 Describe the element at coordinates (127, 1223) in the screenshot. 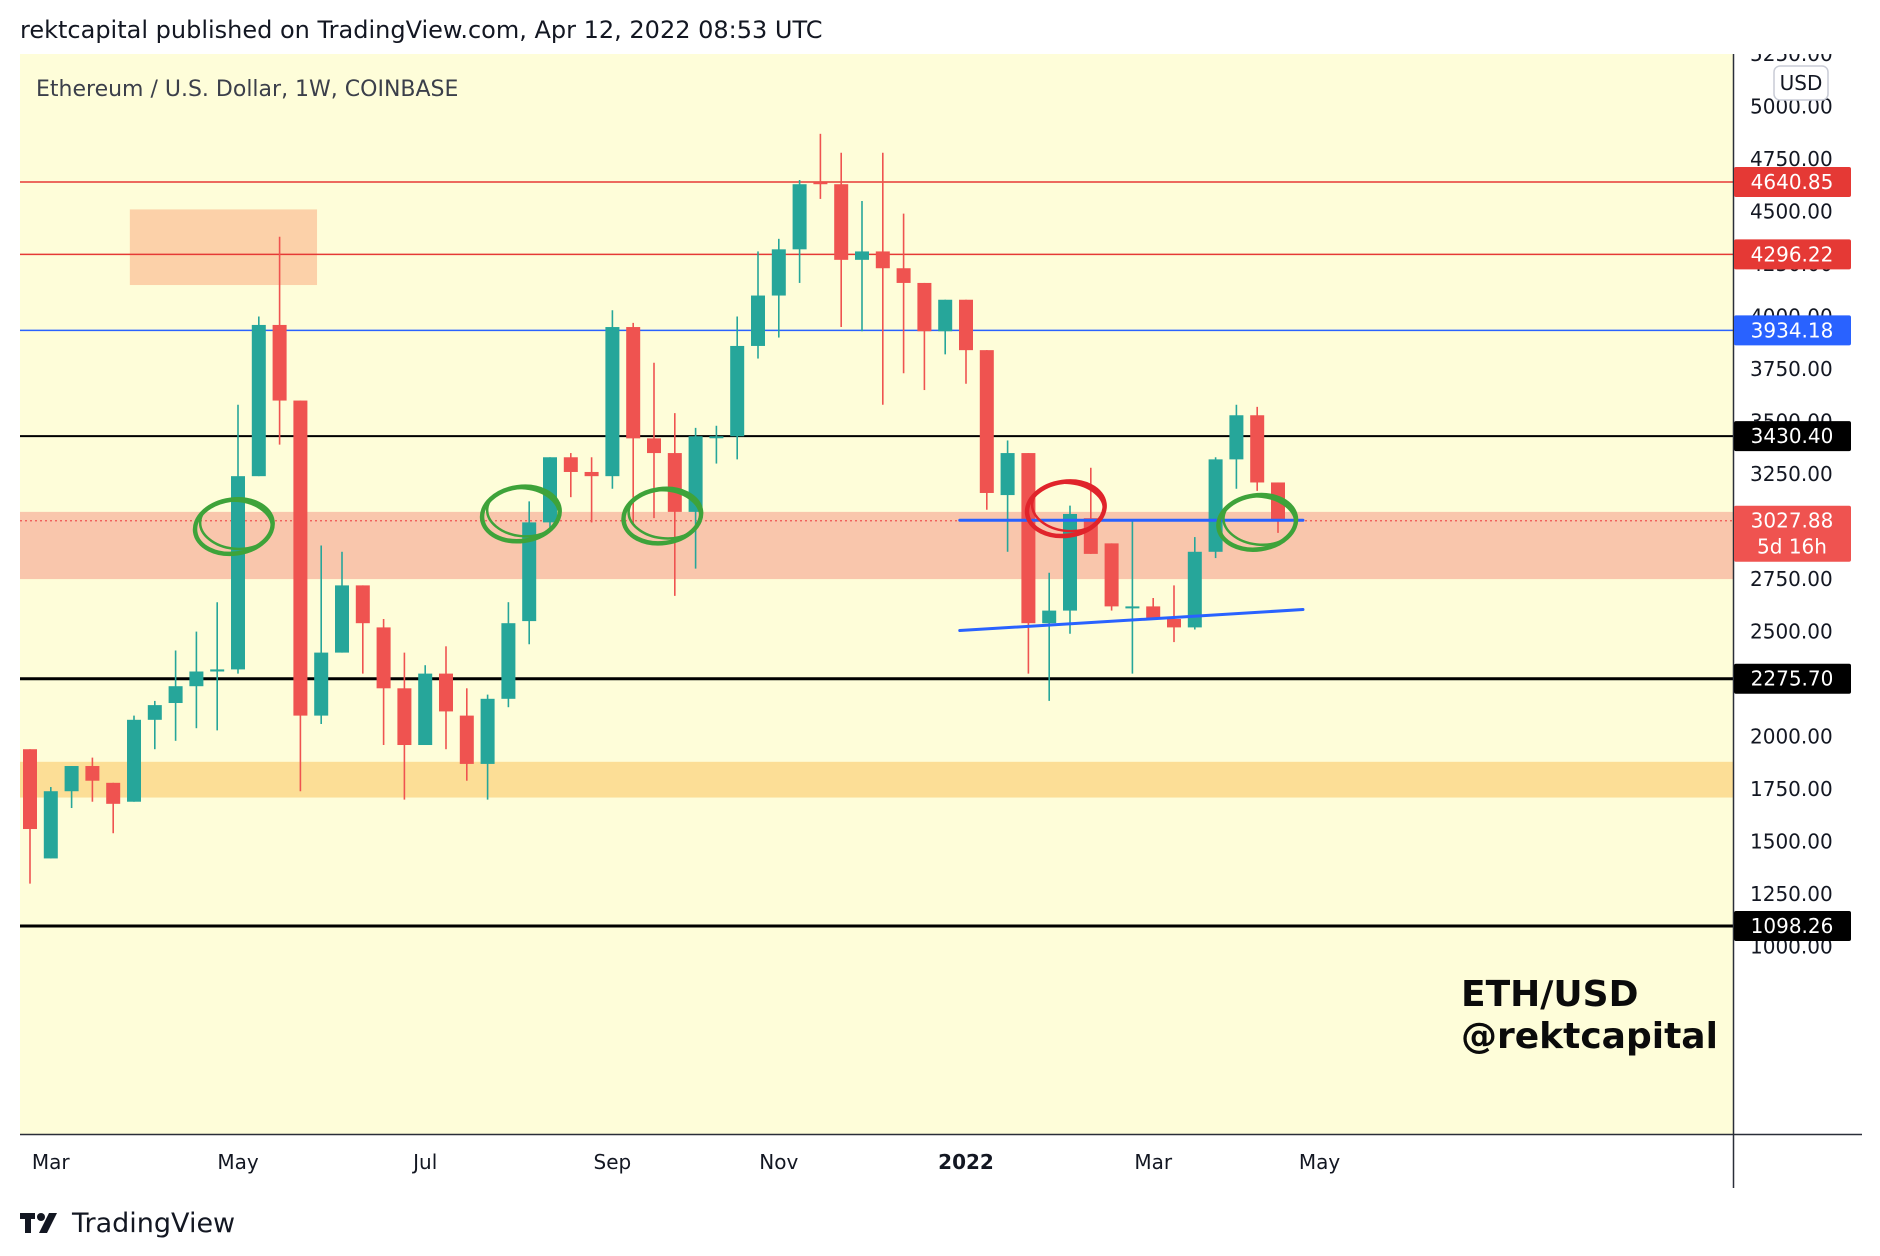

I see `footer-logo: TradingView` at that location.